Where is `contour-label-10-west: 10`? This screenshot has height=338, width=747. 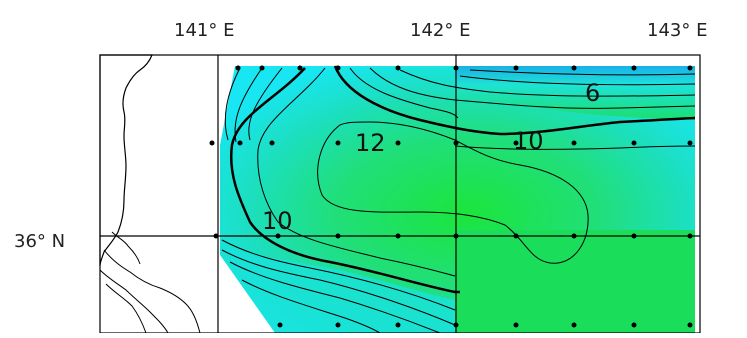 contour-label-10-west: 10 is located at coordinates (277, 221).